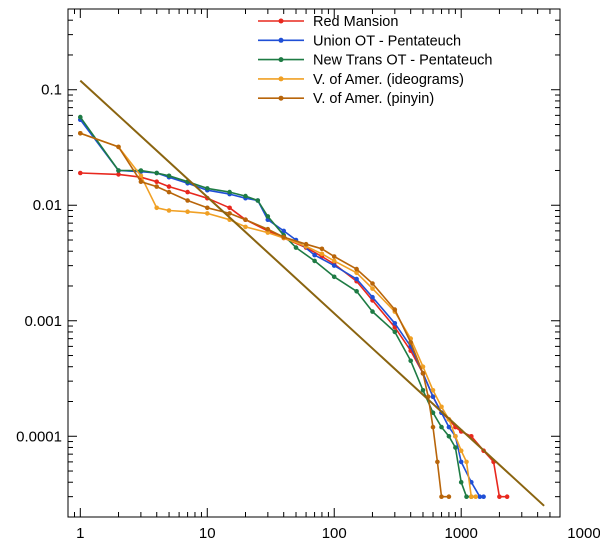 The image size is (600, 554). What do you see at coordinates (207, 533) in the screenshot?
I see `x-tick-label: 10` at bounding box center [207, 533].